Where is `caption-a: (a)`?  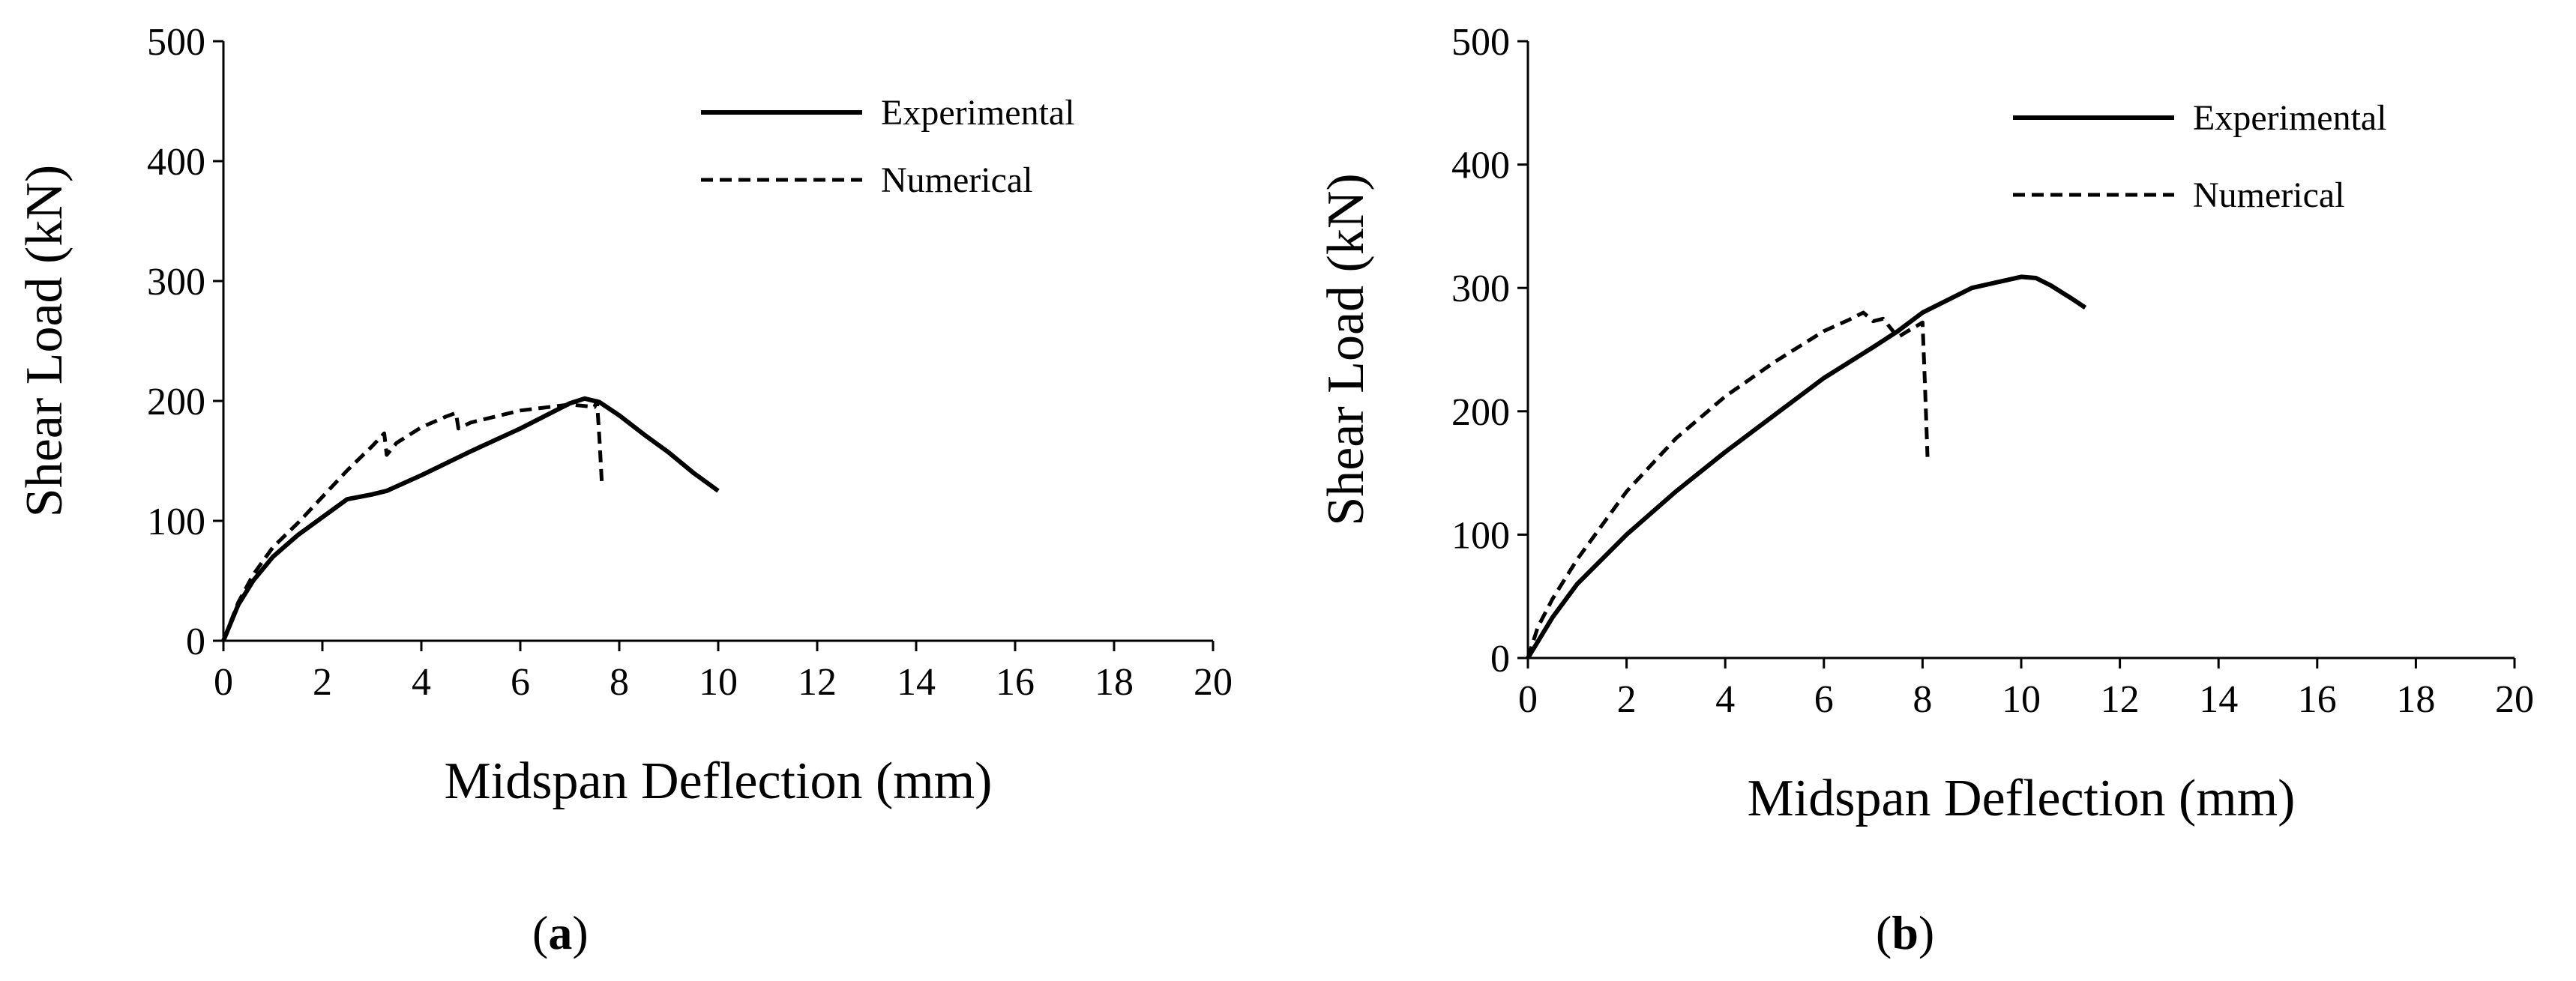 caption-a: (a) is located at coordinates (560, 933).